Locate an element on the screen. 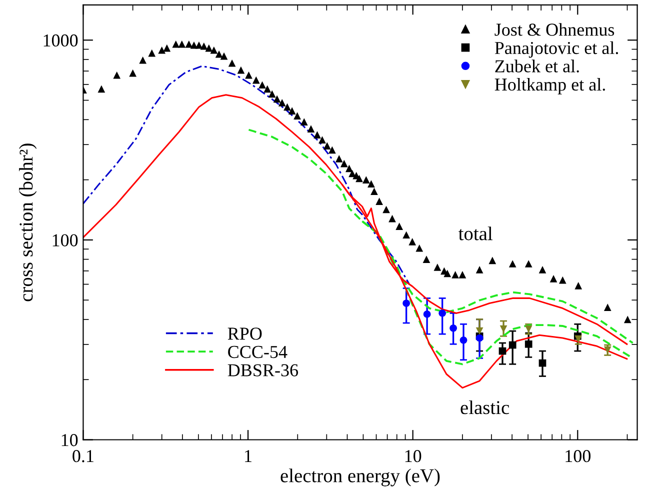  annotation: total is located at coordinates (475, 233).